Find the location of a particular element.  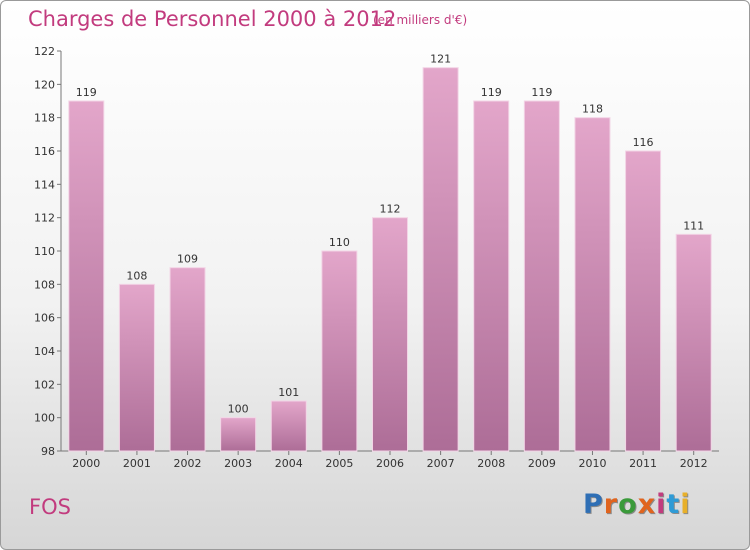

bar-value-label: 108 is located at coordinates (136, 275).